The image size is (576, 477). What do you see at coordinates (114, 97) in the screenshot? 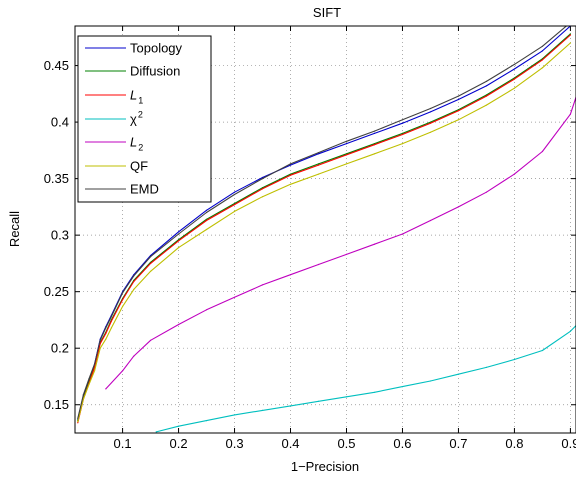
I see `legend-item: L1` at bounding box center [114, 97].